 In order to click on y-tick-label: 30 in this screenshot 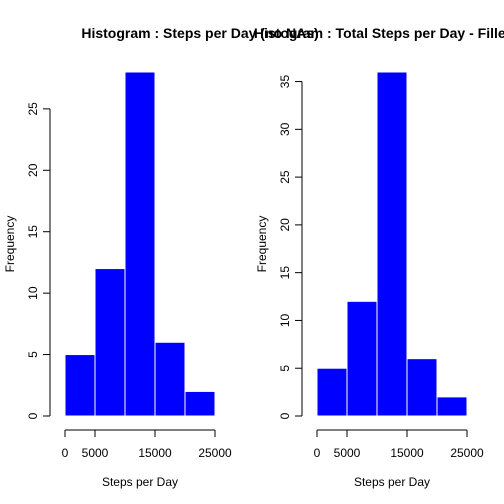, I will do `click(285, 129)`.